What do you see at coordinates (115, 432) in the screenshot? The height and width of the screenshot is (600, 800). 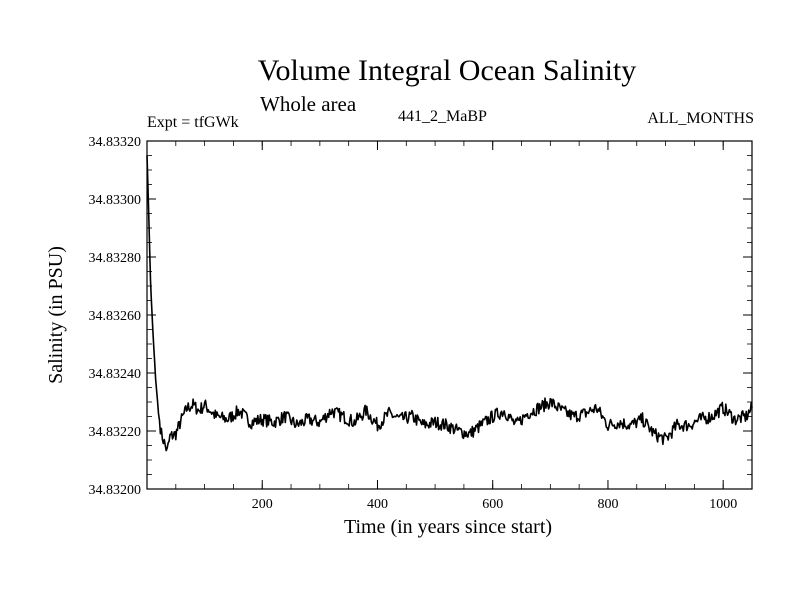 I see `y-tick-label: 34.83220` at bounding box center [115, 432].